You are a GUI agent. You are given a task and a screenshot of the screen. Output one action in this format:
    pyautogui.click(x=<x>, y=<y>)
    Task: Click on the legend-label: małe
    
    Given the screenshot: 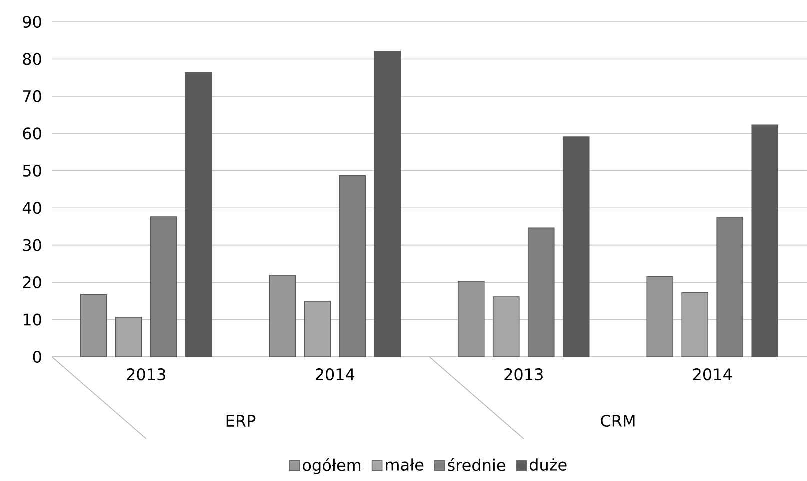 What is the action you would take?
    pyautogui.click(x=405, y=464)
    